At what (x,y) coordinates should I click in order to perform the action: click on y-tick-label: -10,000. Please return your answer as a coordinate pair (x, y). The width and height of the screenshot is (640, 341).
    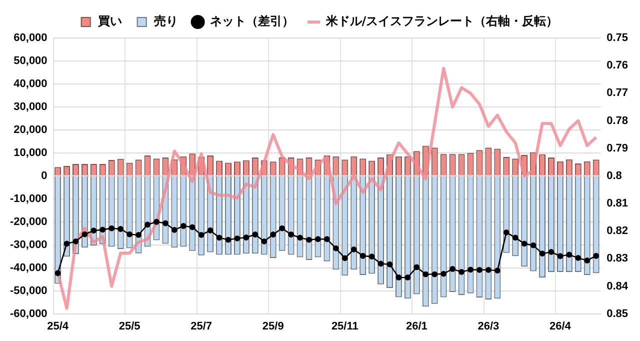
    Looking at the image, I should click on (29, 198).